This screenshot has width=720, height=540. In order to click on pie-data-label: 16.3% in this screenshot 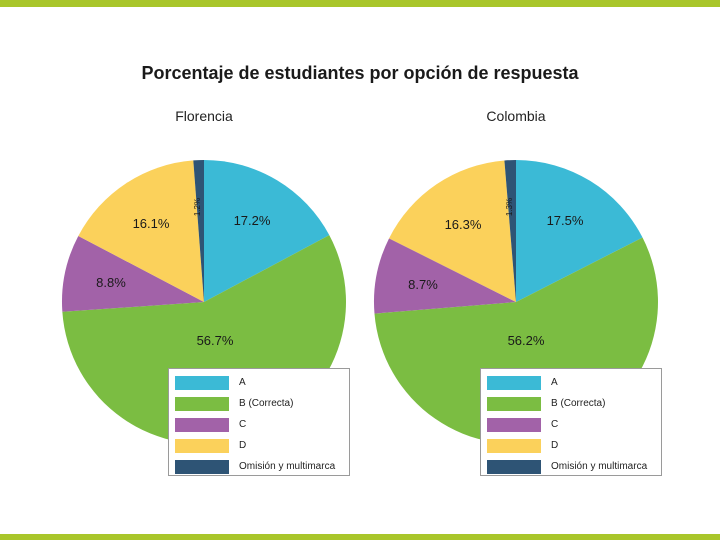, I will do `click(463, 224)`.